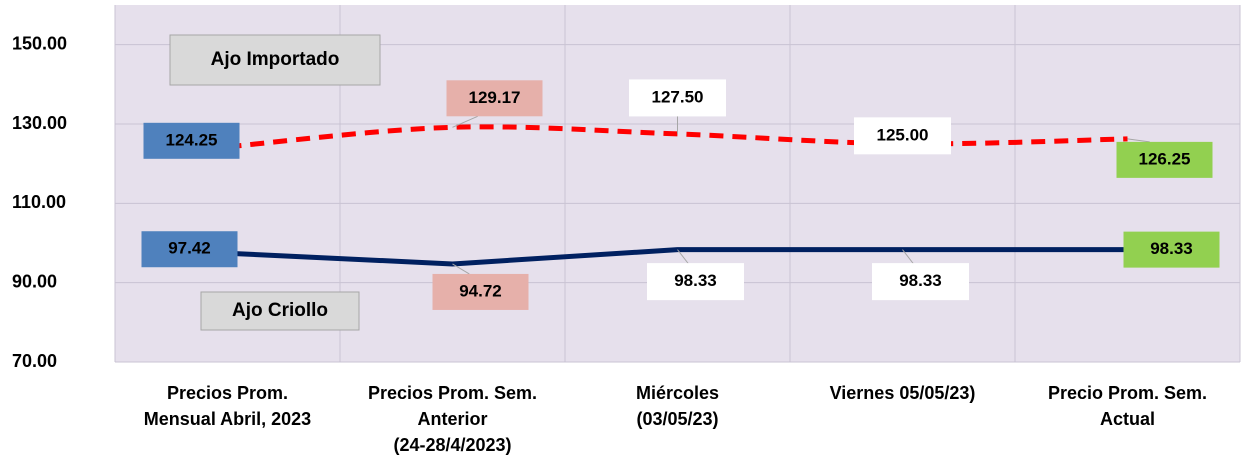  Describe the element at coordinates (1127, 406) in the screenshot. I see `x-tick-label: Precio Prom. Sem. Actual` at that location.